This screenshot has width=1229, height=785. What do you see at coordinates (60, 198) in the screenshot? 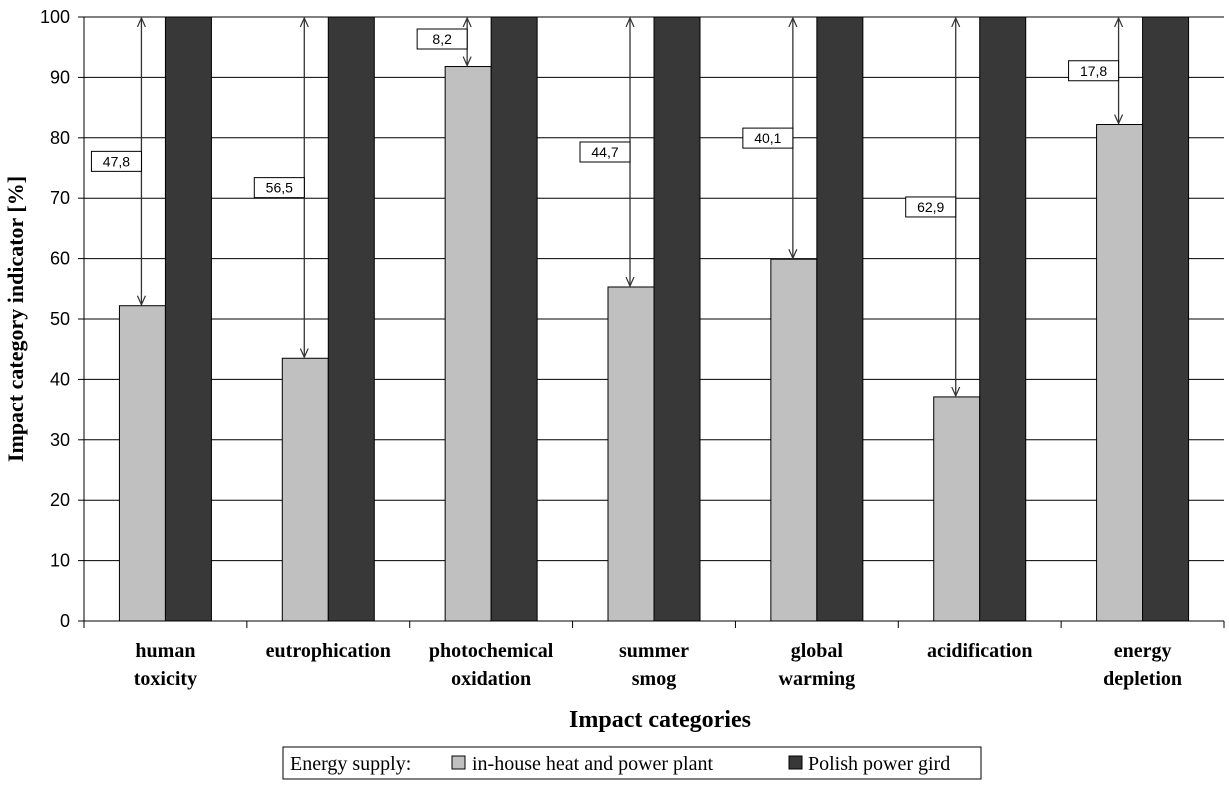
I see `y-tick-label: 70` at bounding box center [60, 198].